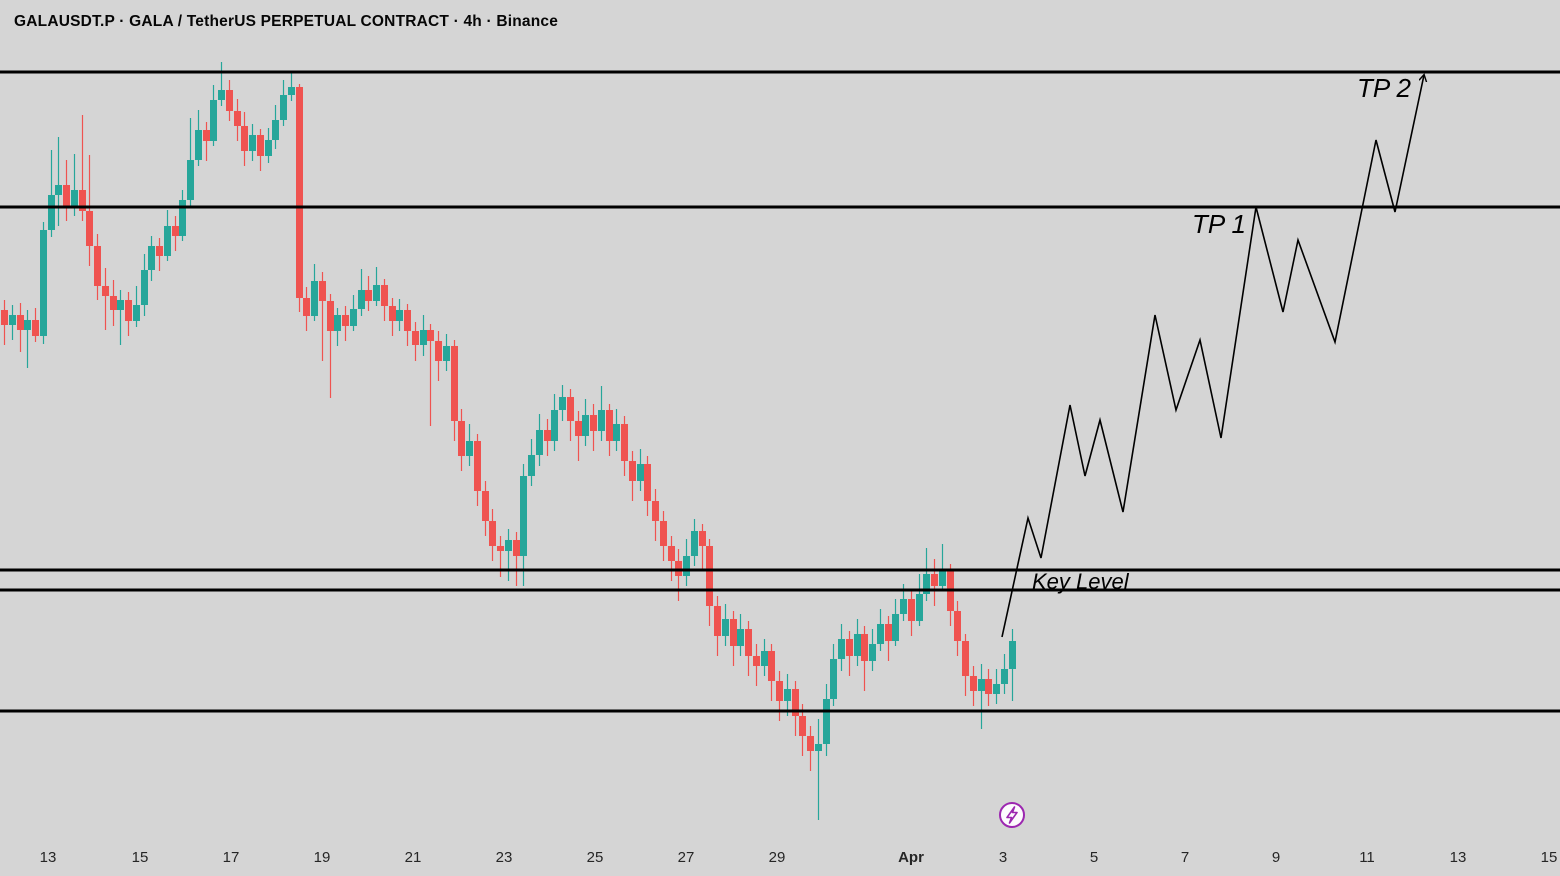 This screenshot has width=1560, height=876. Describe the element at coordinates (595, 857) in the screenshot. I see `time-axis-label: 25` at that location.